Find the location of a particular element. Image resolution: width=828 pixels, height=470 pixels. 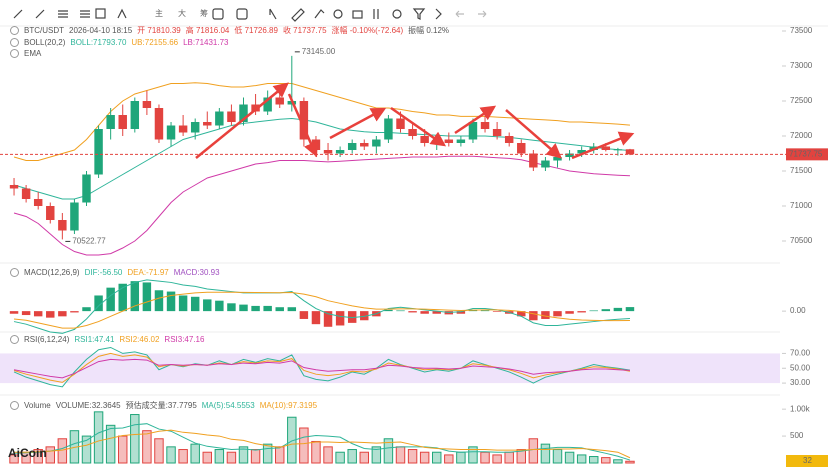

tool-lock is located at coordinates (357, 14).